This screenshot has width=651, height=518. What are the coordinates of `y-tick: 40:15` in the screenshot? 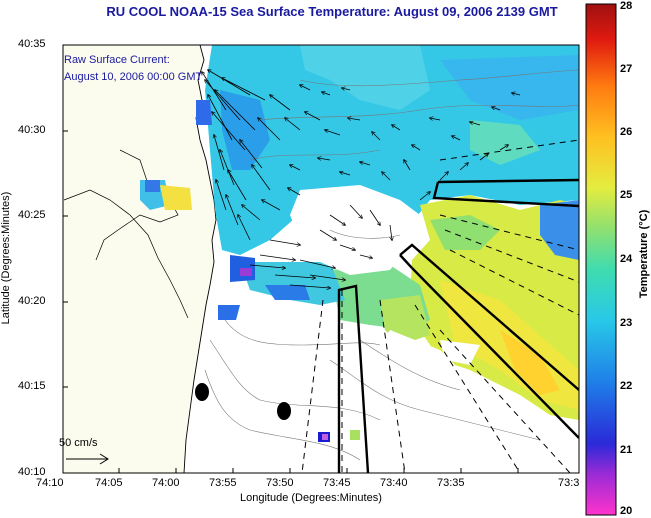 It's located at (32, 386).